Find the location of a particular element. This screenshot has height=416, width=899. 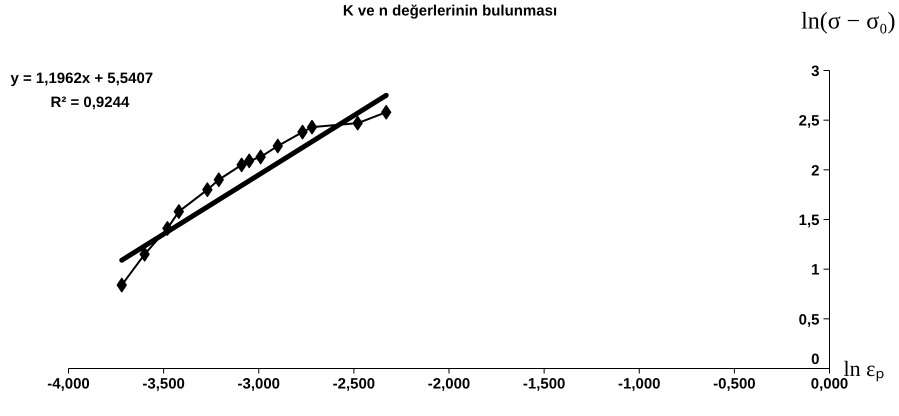

y-tick-label: 1,5 is located at coordinates (809, 220).